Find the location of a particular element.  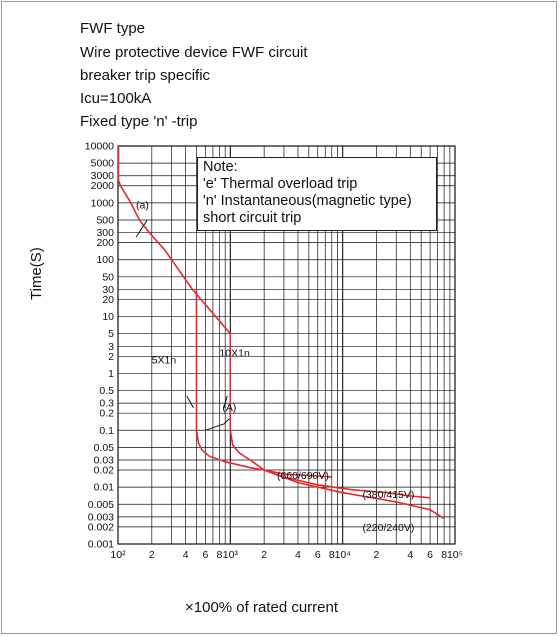

y-tick-label: 0.001 is located at coordinates (101, 545).